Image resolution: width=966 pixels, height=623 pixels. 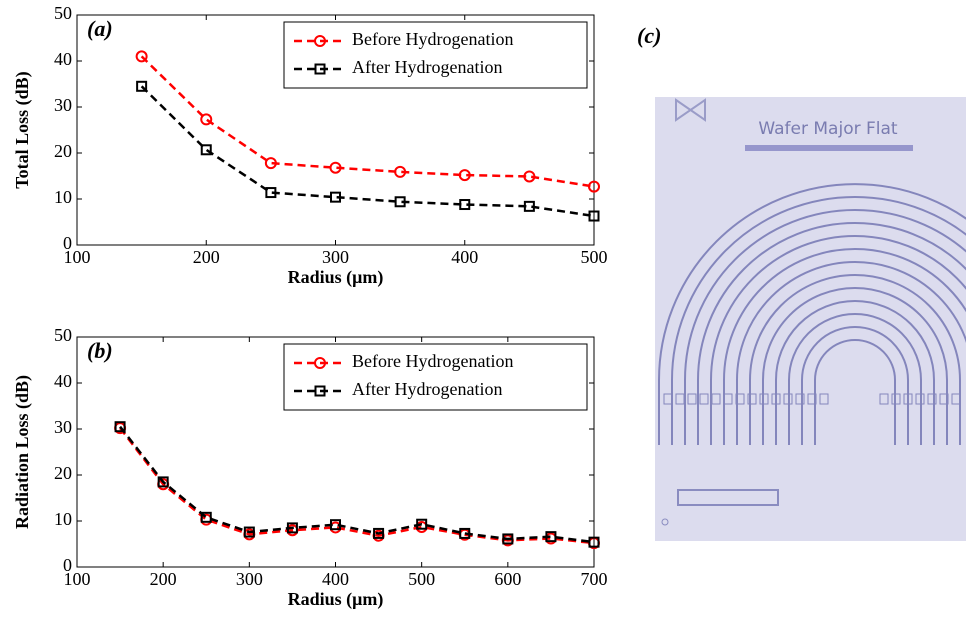 I want to click on ring-resonators, so click(x=812, y=314).